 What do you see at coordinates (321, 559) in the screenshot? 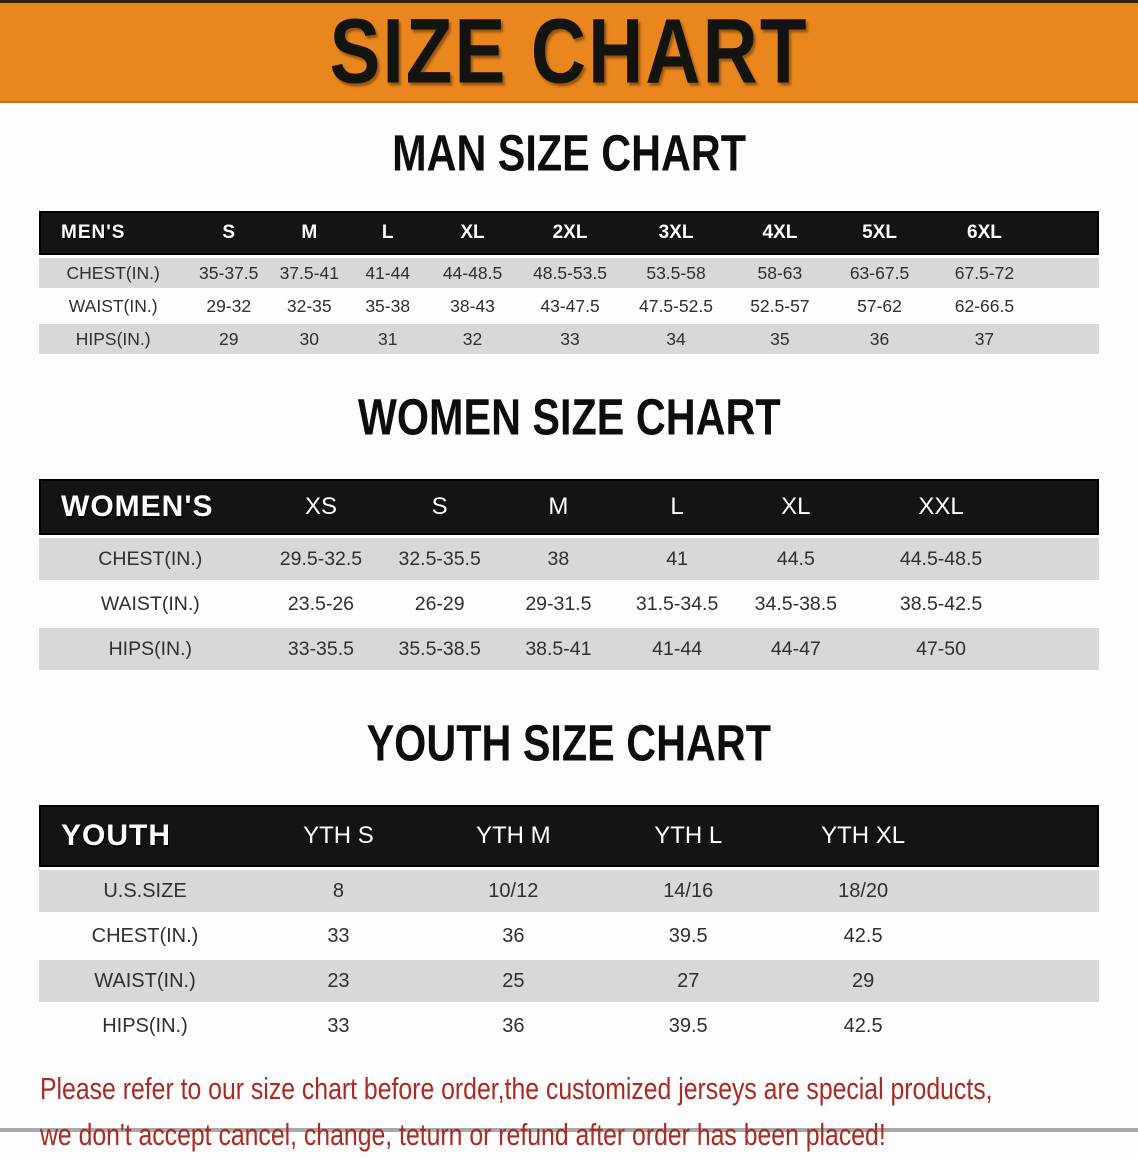
I see `size-cell: 29.5-32.5` at bounding box center [321, 559].